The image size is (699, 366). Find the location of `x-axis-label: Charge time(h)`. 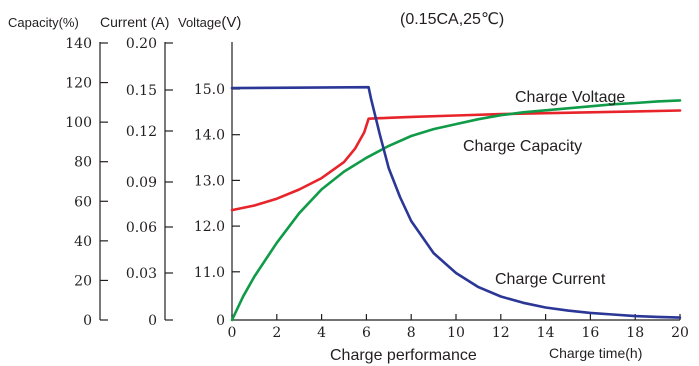

x-axis-label: Charge time(h) is located at coordinates (595, 353).